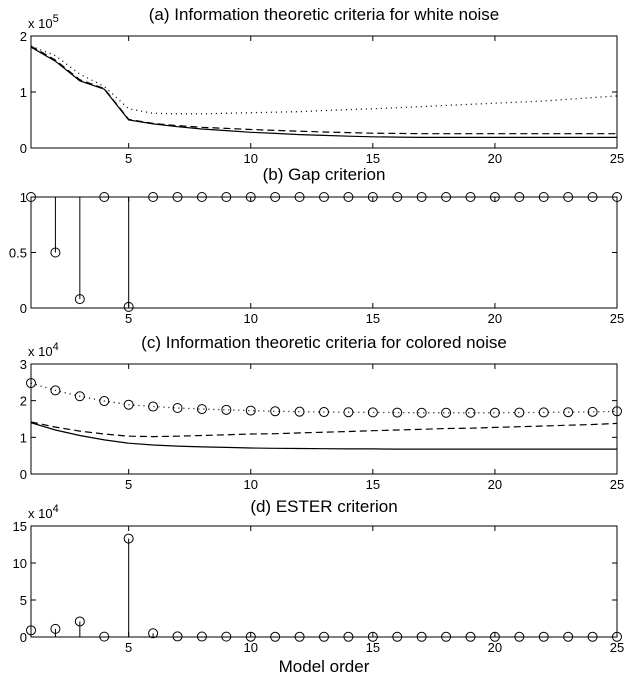 This screenshot has height=683, width=624. What do you see at coordinates (20, 563) in the screenshot?
I see `y-tick-label: 10` at bounding box center [20, 563].